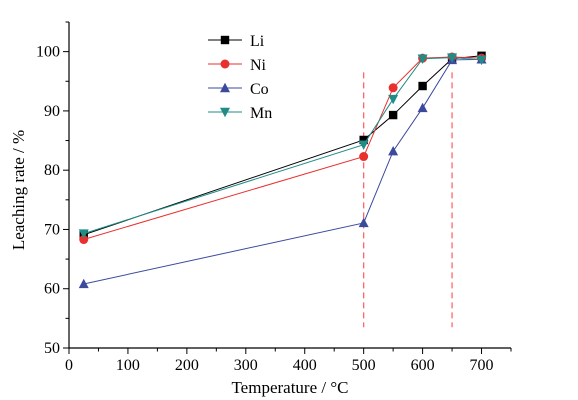 Image resolution: width=578 pixels, height=400 pixels. I want to click on y-tick-label-80: 80, so click(52, 170).